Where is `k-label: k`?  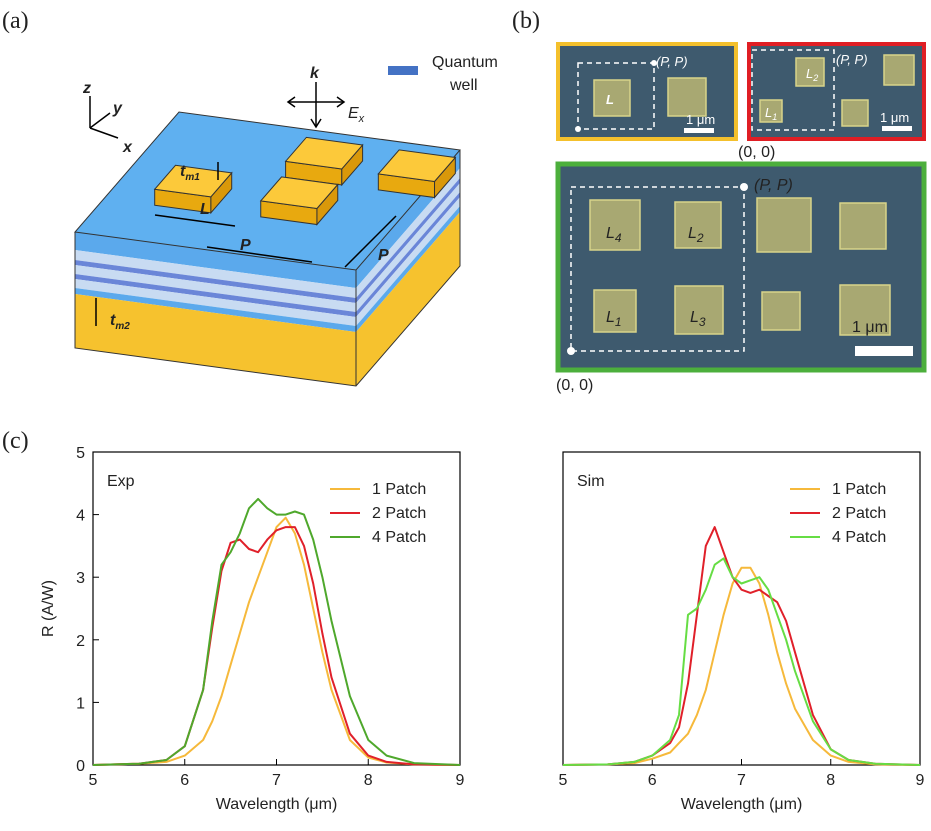 k-label: k is located at coordinates (315, 73).